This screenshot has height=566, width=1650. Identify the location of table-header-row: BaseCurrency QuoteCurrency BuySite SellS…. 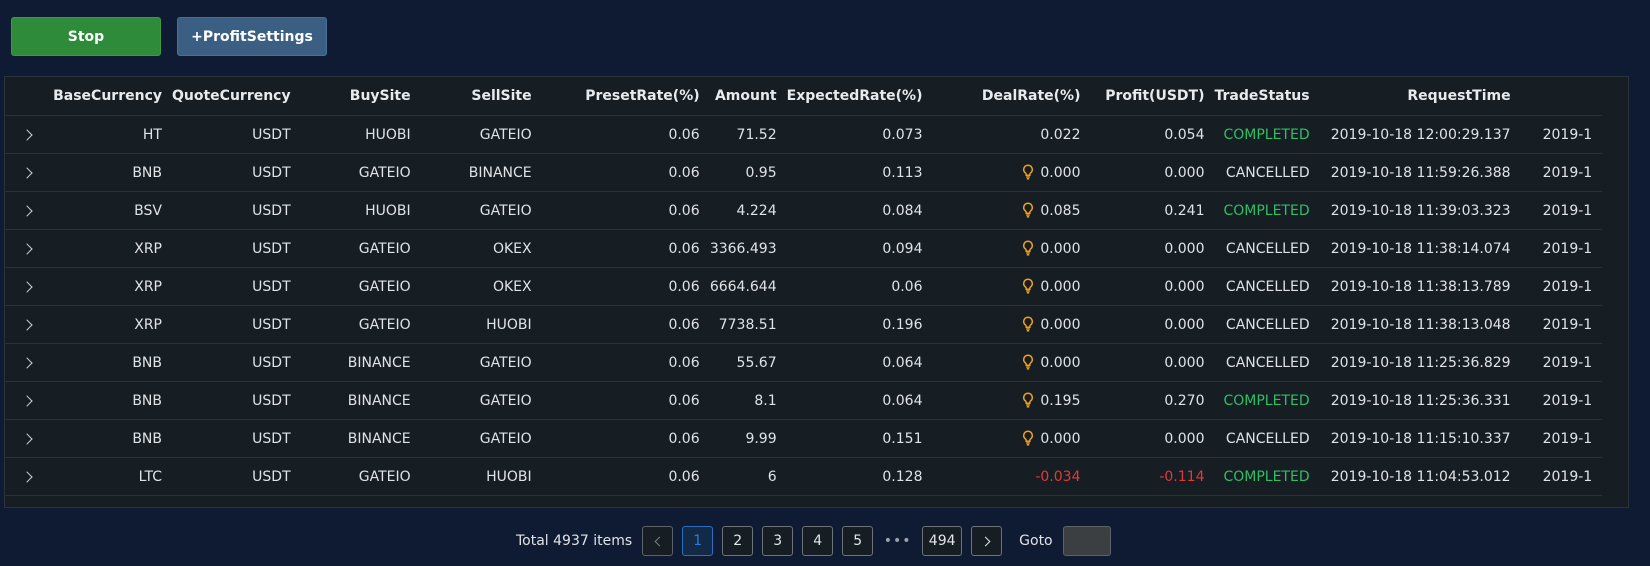
(804, 96).